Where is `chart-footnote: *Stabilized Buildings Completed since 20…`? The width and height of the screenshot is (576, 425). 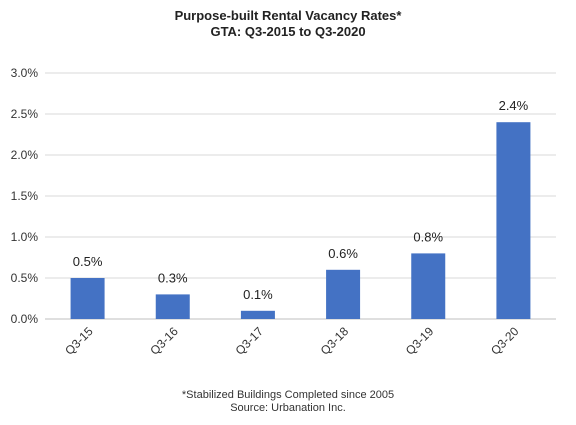
chart-footnote: *Stabilized Buildings Completed since 20… is located at coordinates (288, 395).